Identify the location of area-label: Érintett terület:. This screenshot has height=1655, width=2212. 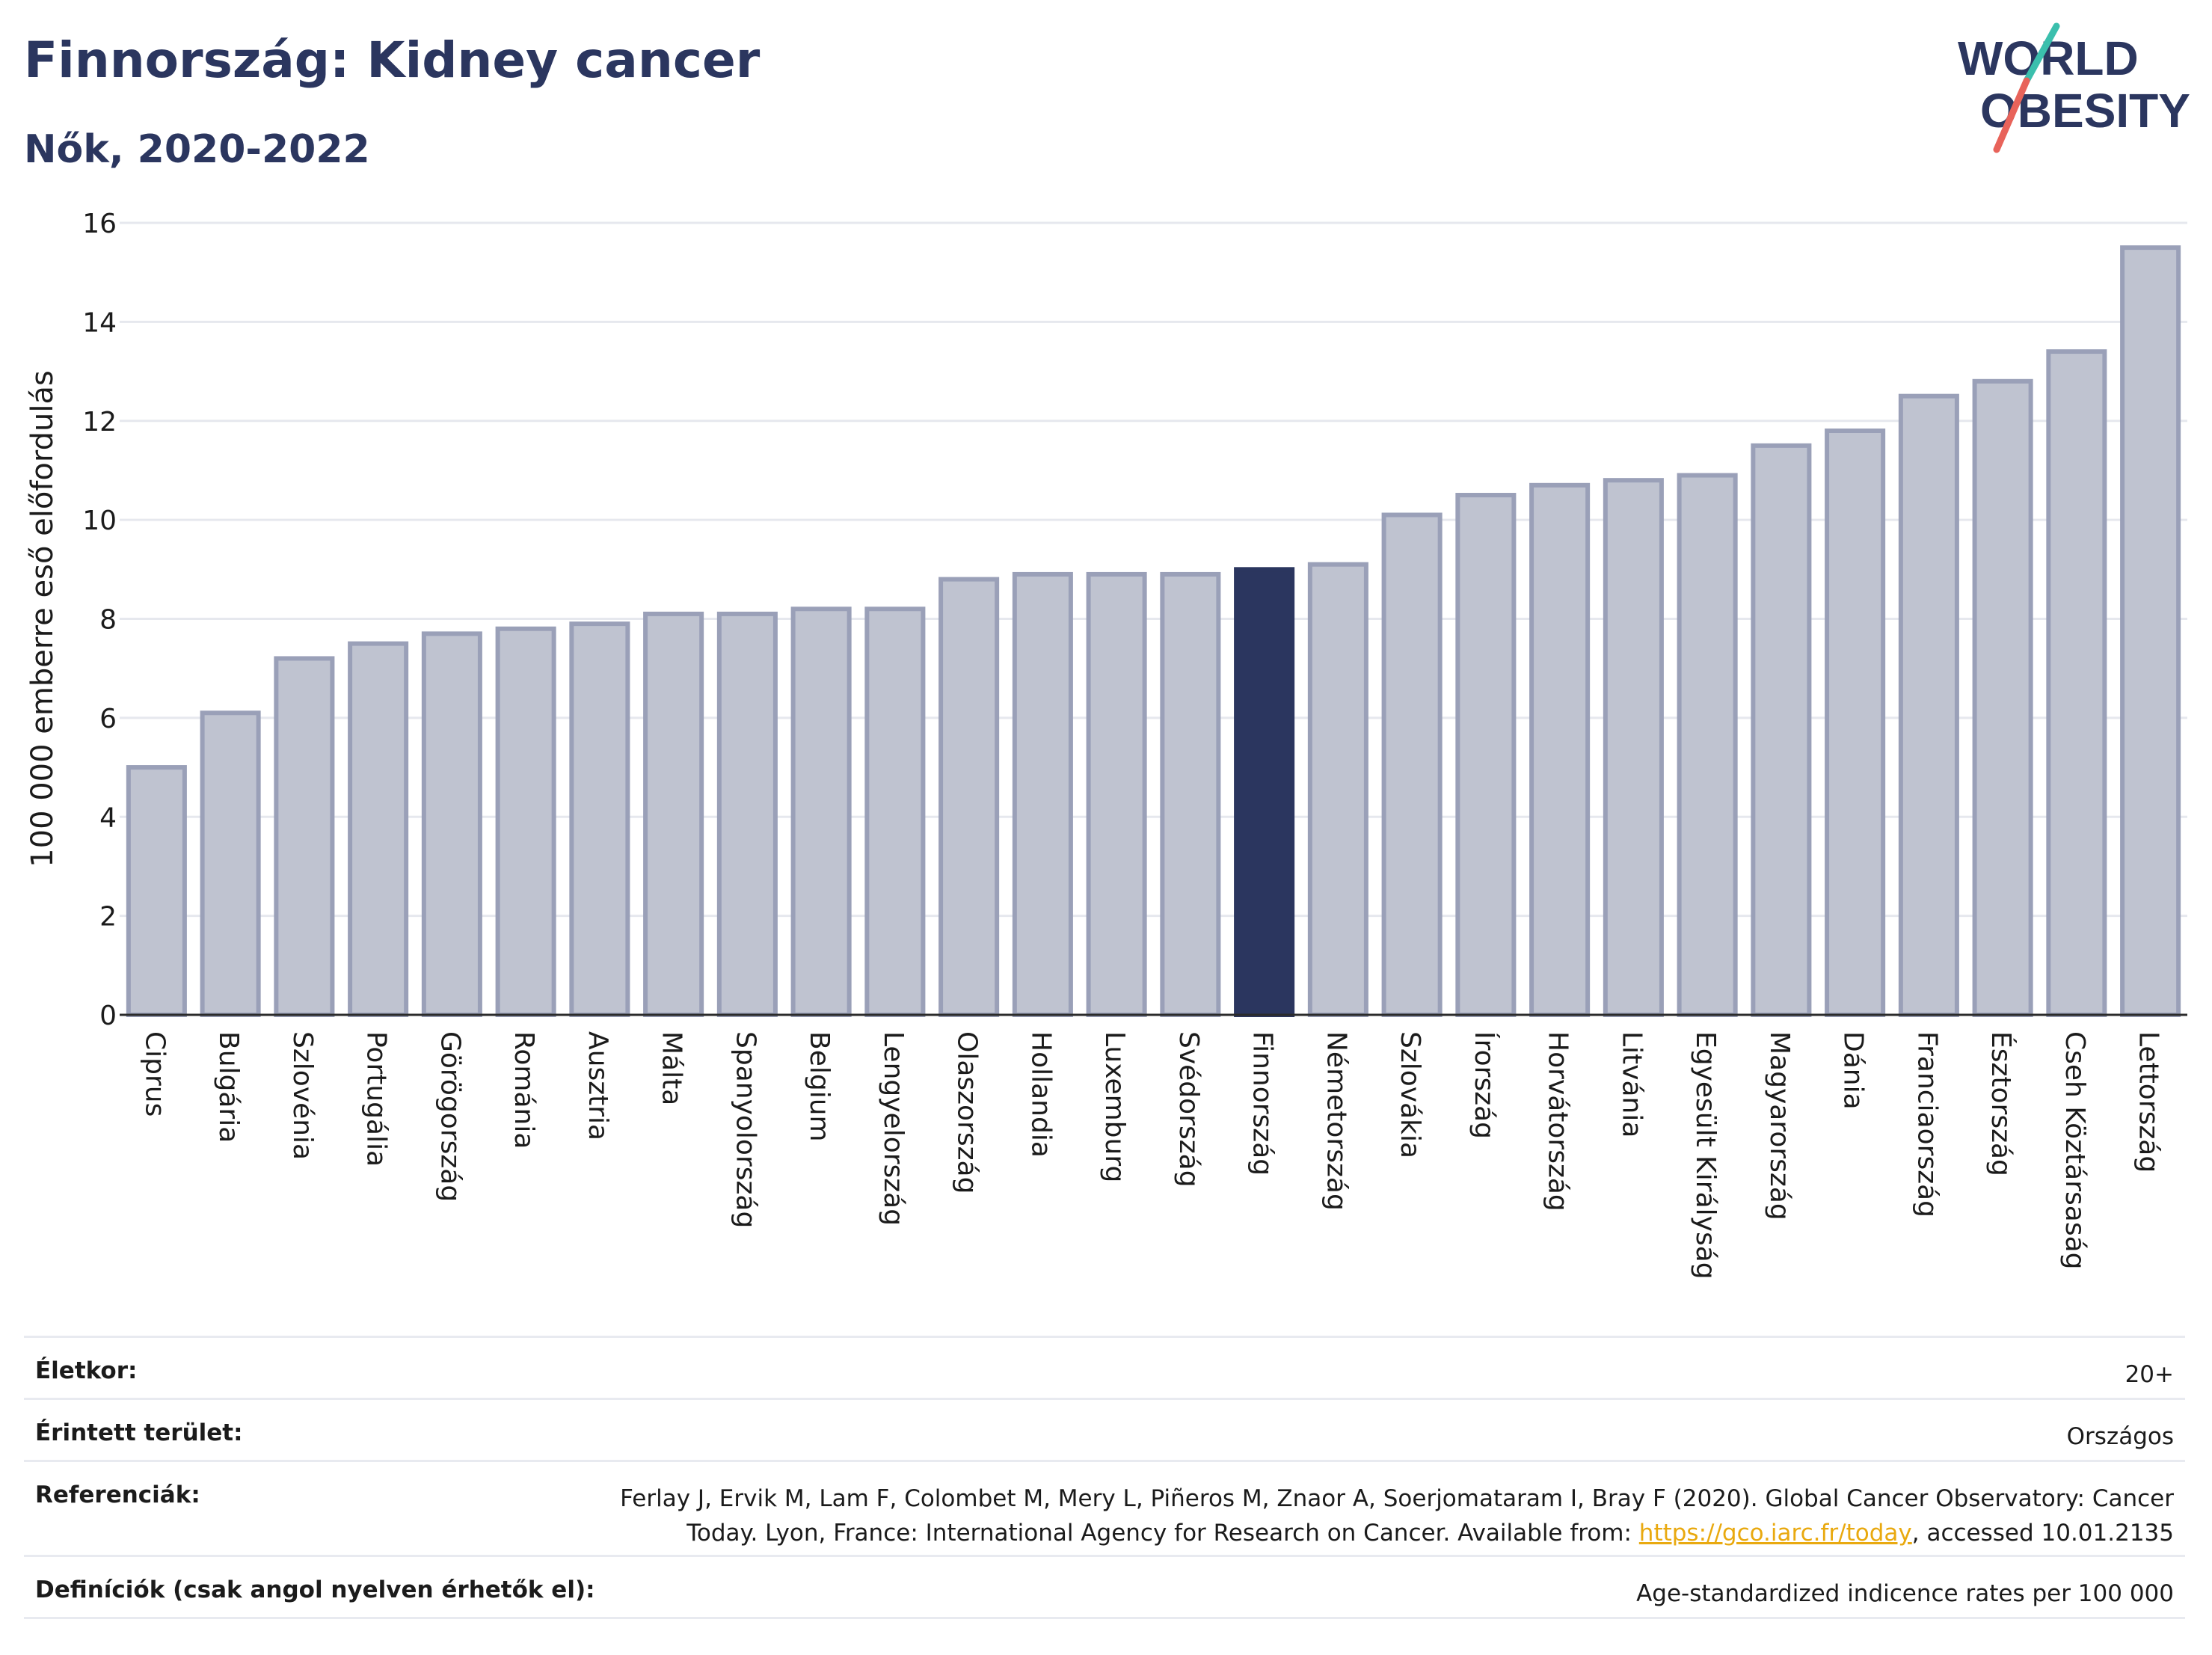
(139, 1432).